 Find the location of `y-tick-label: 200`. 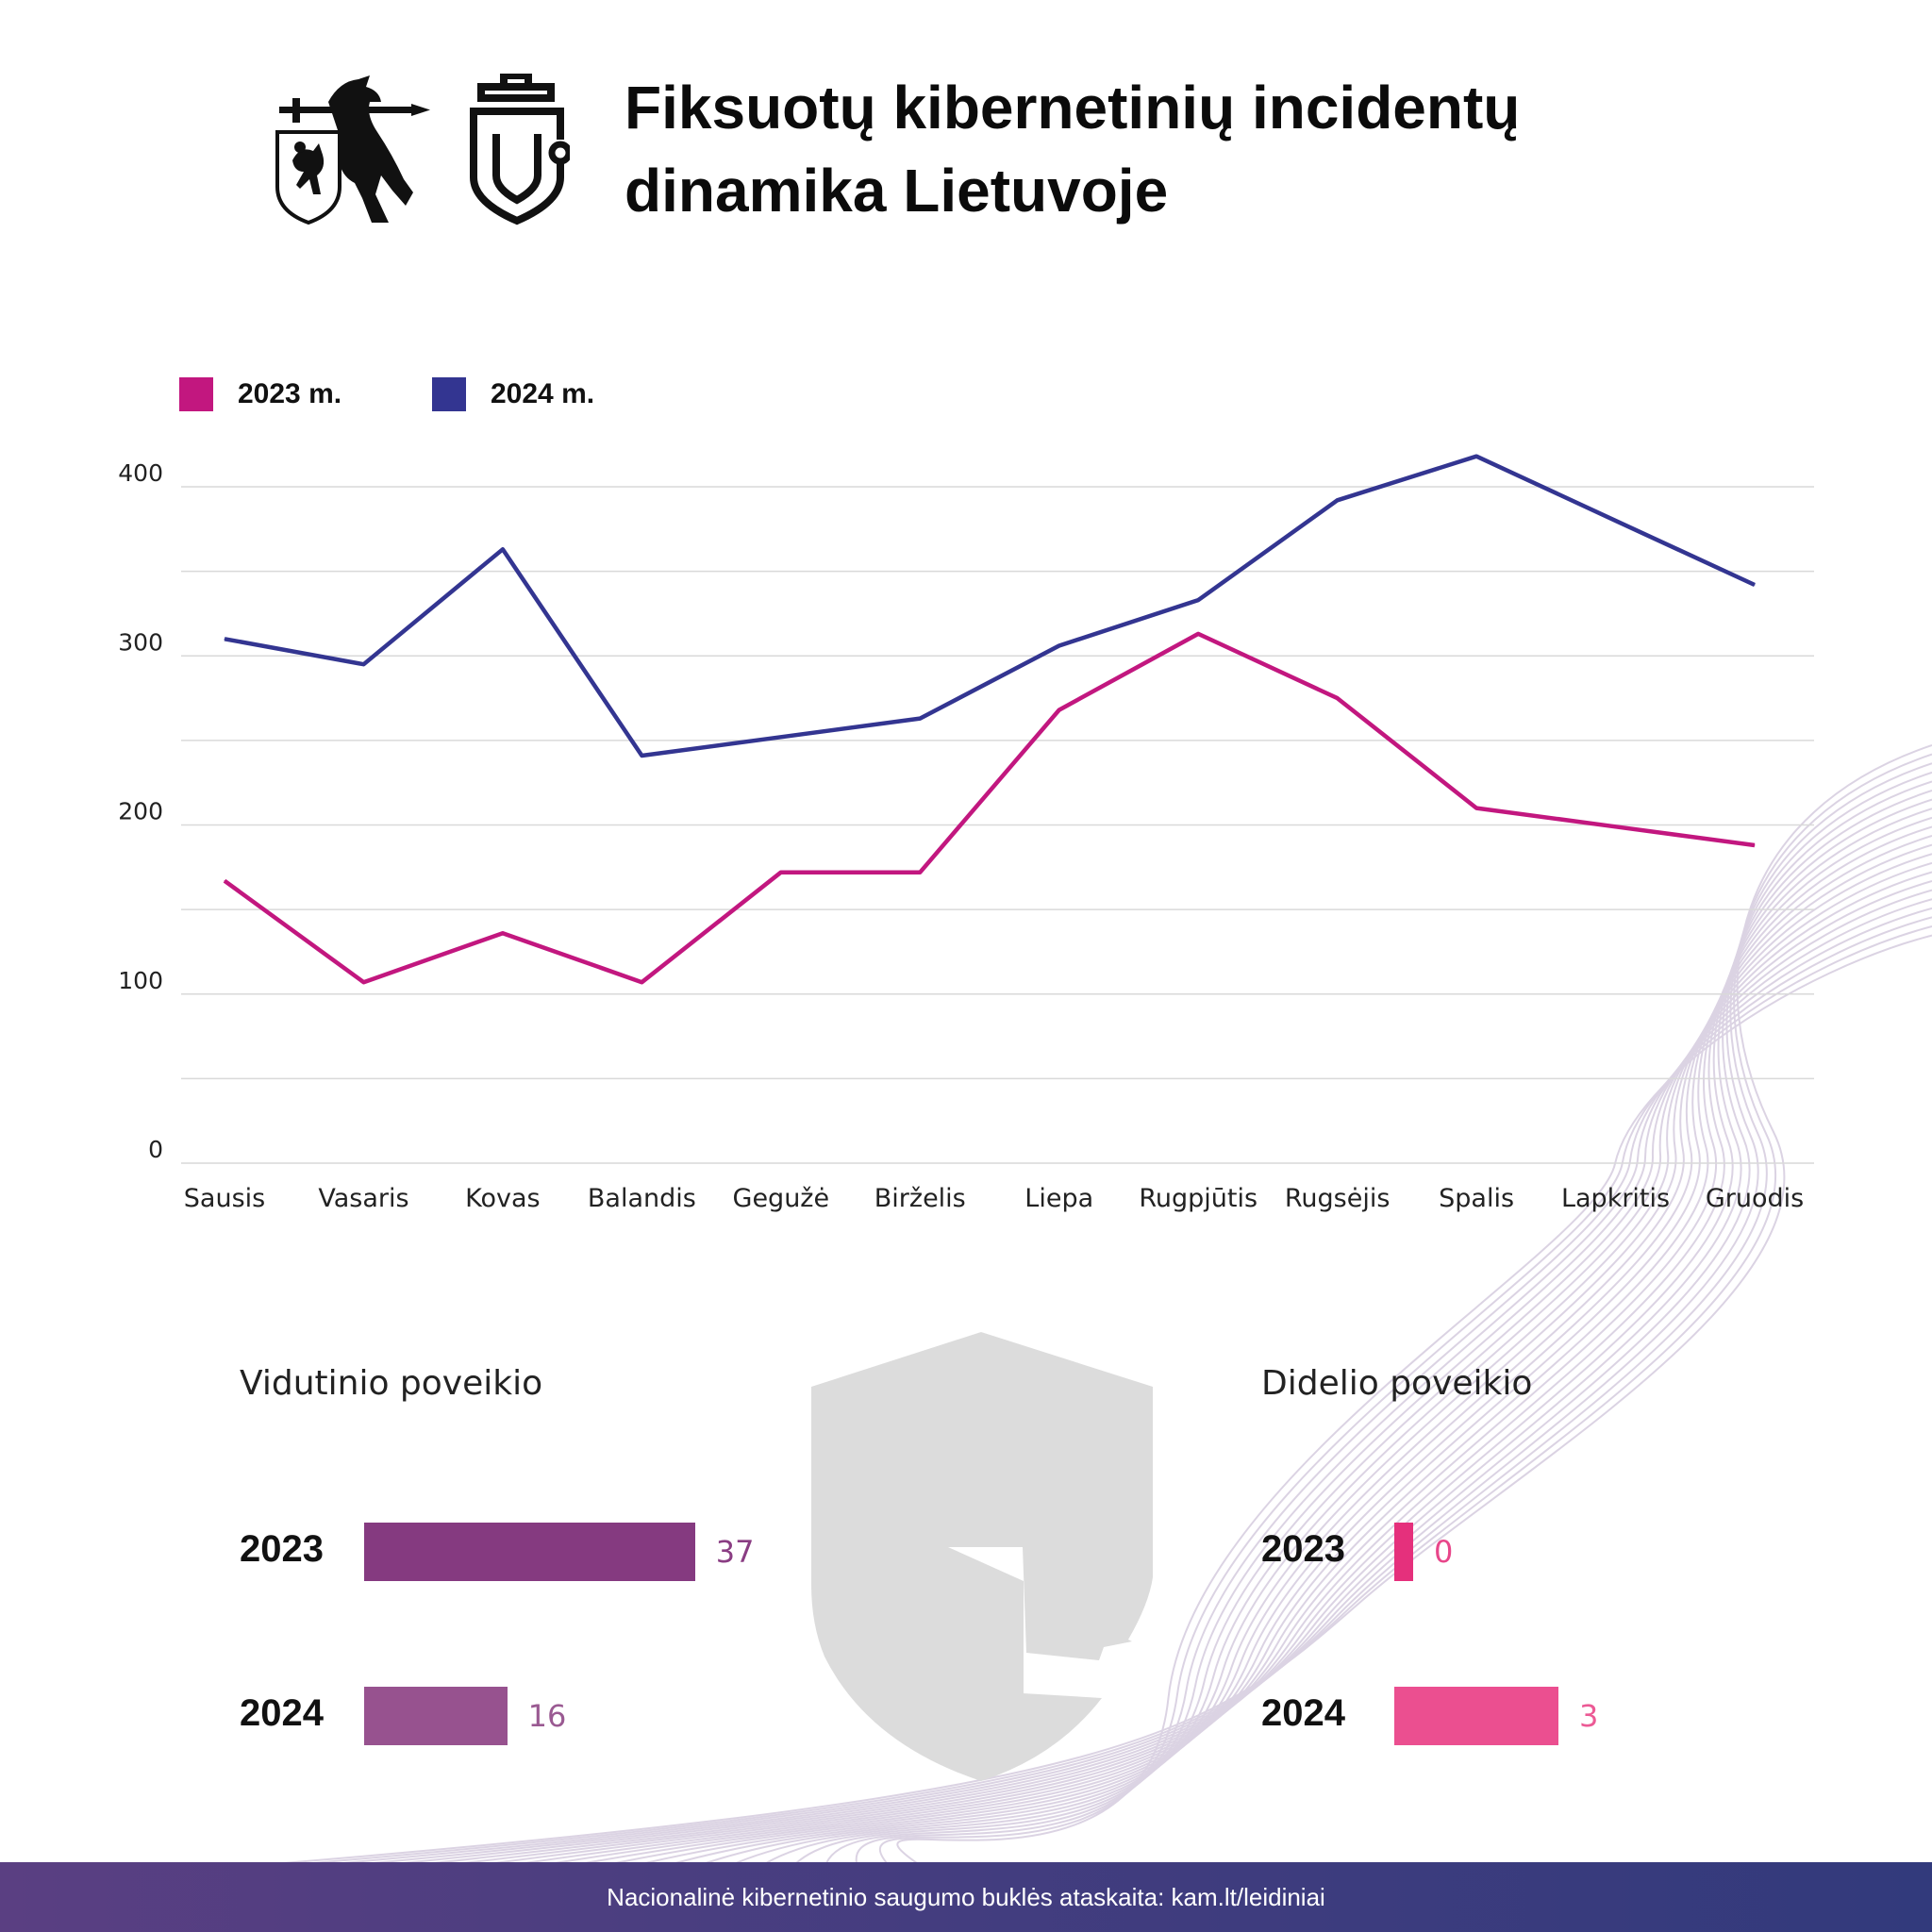

y-tick-label: 200 is located at coordinates (141, 812).